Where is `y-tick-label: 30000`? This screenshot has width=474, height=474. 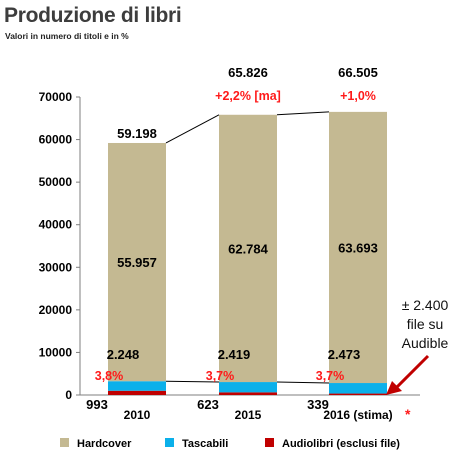
y-tick-label: 30000 is located at coordinates (56, 267).